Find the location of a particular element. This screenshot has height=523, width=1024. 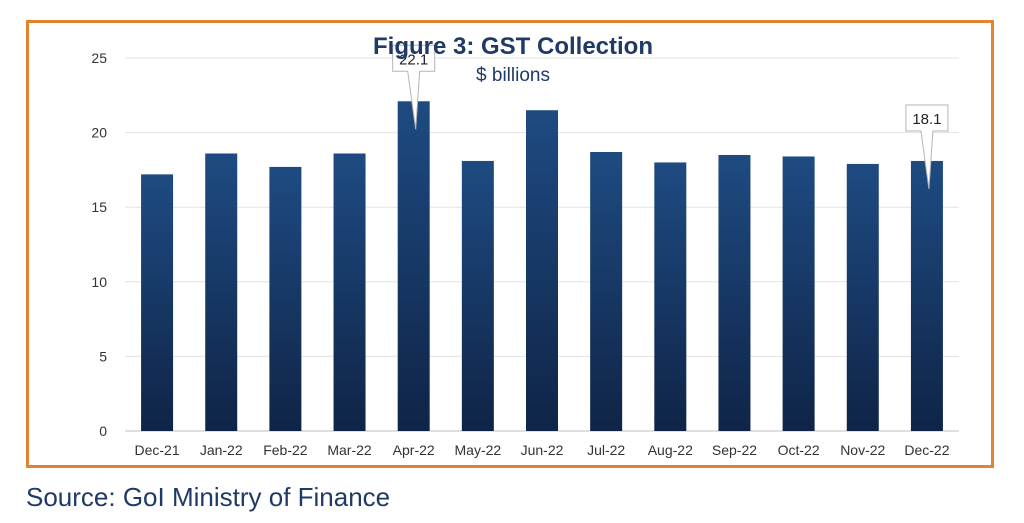

x-tick-label: Mar-22 is located at coordinates (349, 450).